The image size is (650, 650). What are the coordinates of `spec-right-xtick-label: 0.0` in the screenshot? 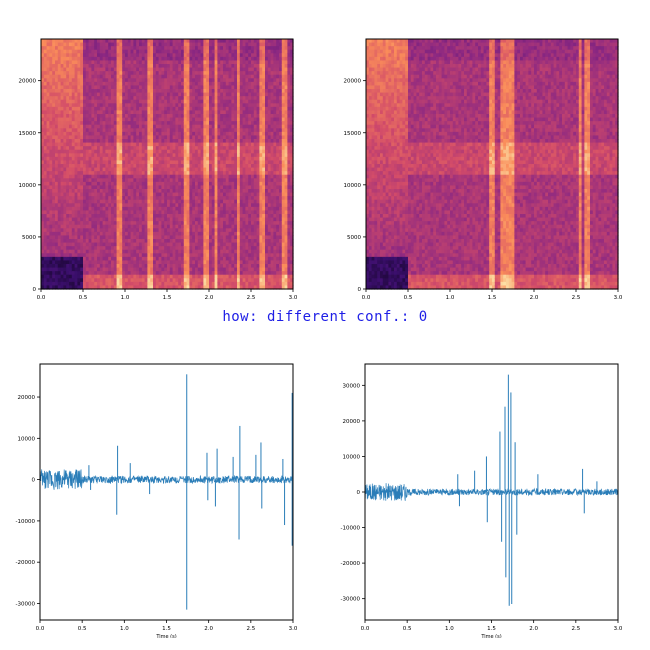 It's located at (366, 298).